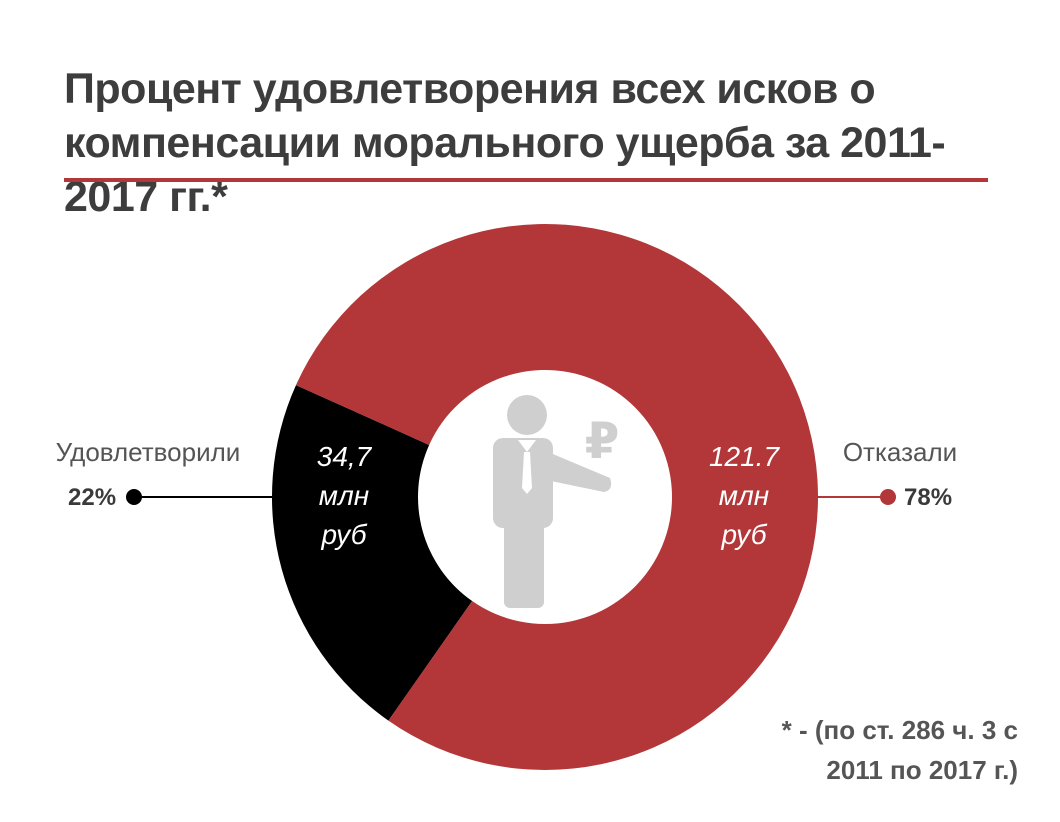 The width and height of the screenshot is (1060, 822). What do you see at coordinates (602, 441) in the screenshot?
I see `ruble-icon: ₽` at bounding box center [602, 441].